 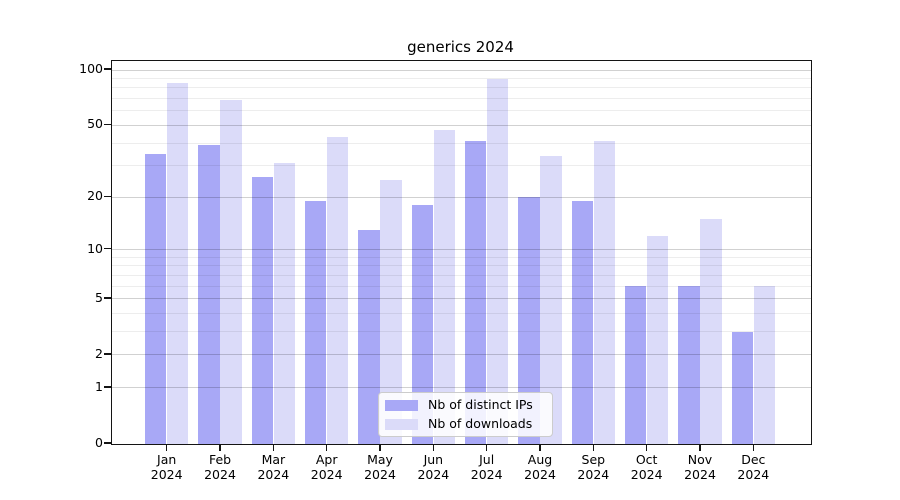 What do you see at coordinates (764, 365) in the screenshot?
I see `bar-dec-downloads` at bounding box center [764, 365].